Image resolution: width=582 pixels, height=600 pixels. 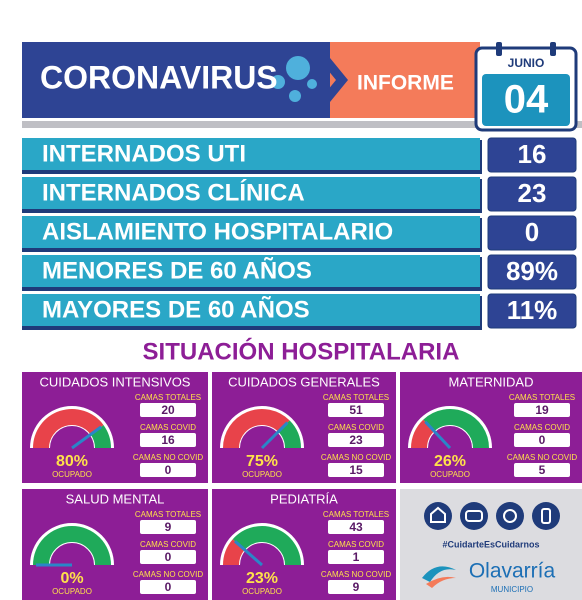 What do you see at coordinates (71, 578) in the screenshot?
I see `occupancy-label: 0%` at bounding box center [71, 578].